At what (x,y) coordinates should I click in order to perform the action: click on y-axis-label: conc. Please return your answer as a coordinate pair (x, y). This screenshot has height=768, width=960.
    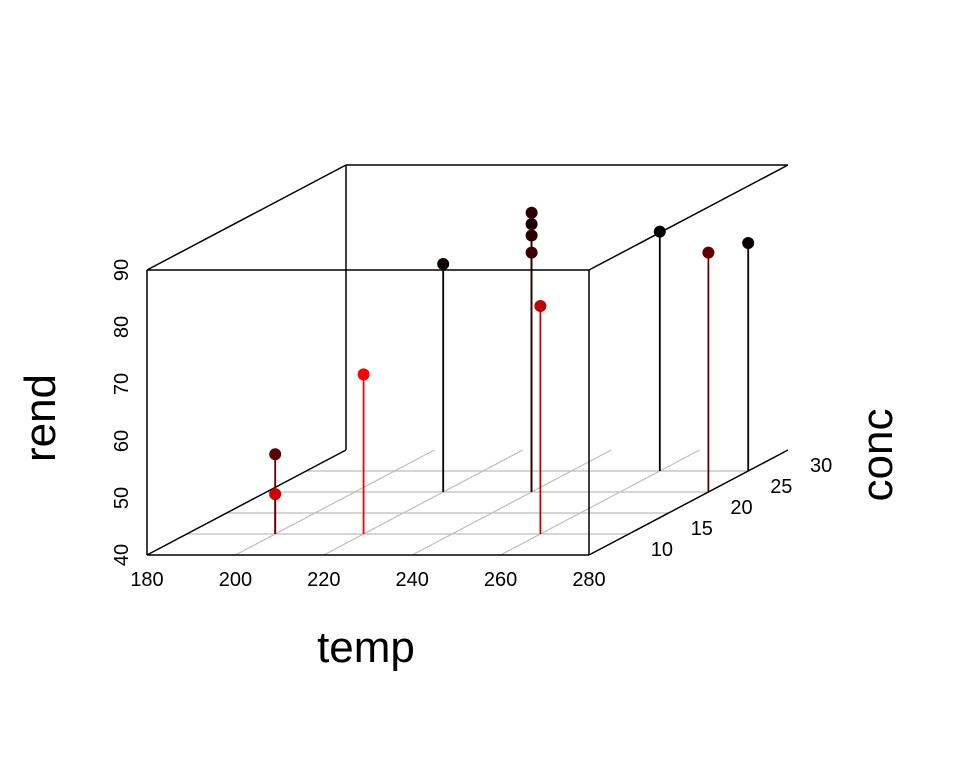
    Looking at the image, I should click on (877, 455).